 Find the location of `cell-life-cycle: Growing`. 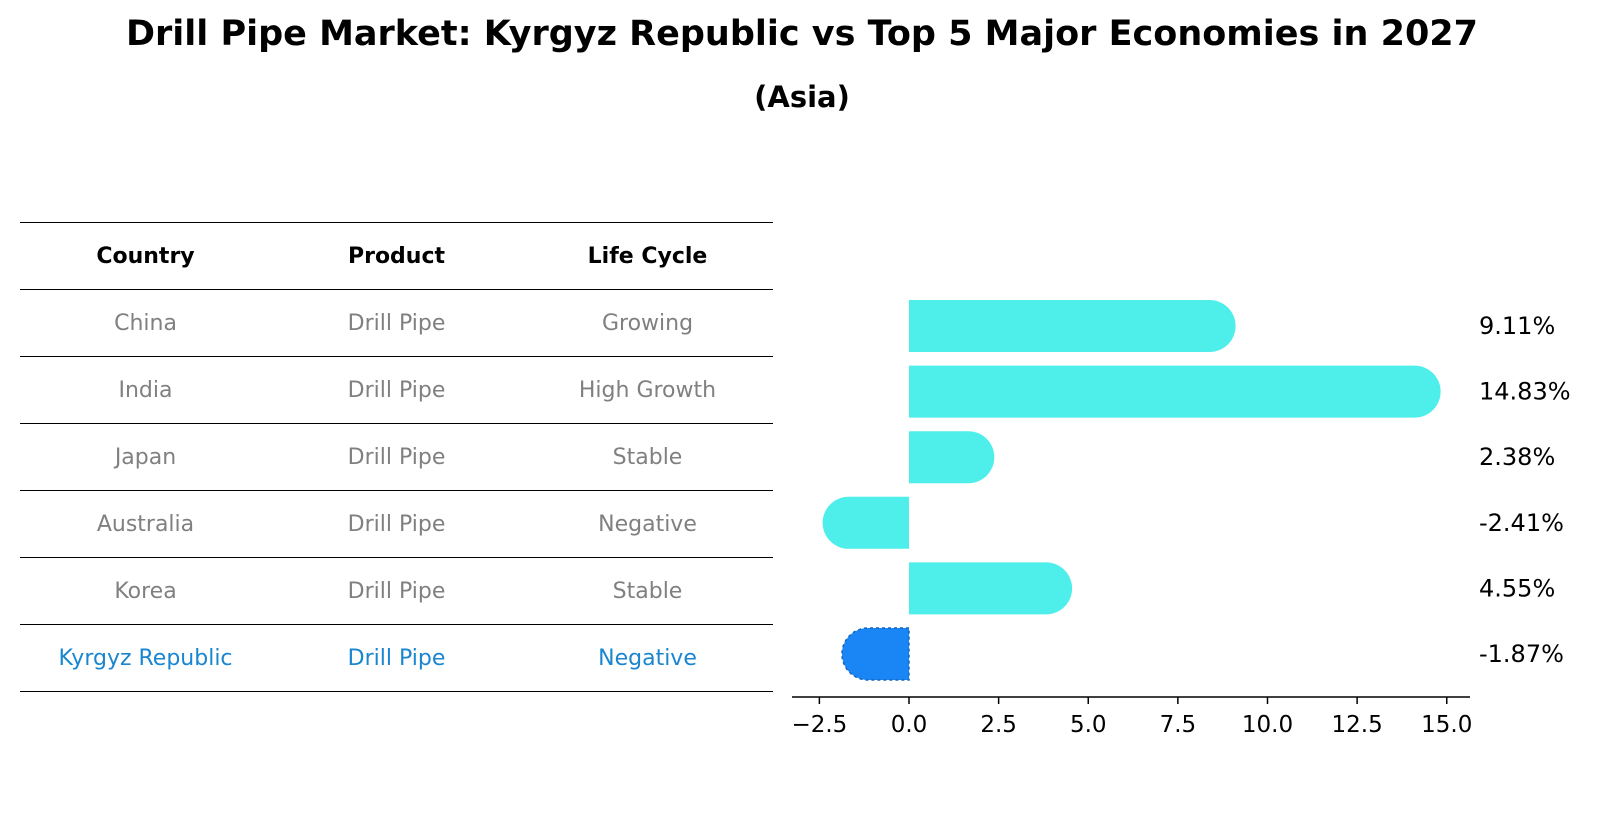

cell-life-cycle: Growing is located at coordinates (647, 323).